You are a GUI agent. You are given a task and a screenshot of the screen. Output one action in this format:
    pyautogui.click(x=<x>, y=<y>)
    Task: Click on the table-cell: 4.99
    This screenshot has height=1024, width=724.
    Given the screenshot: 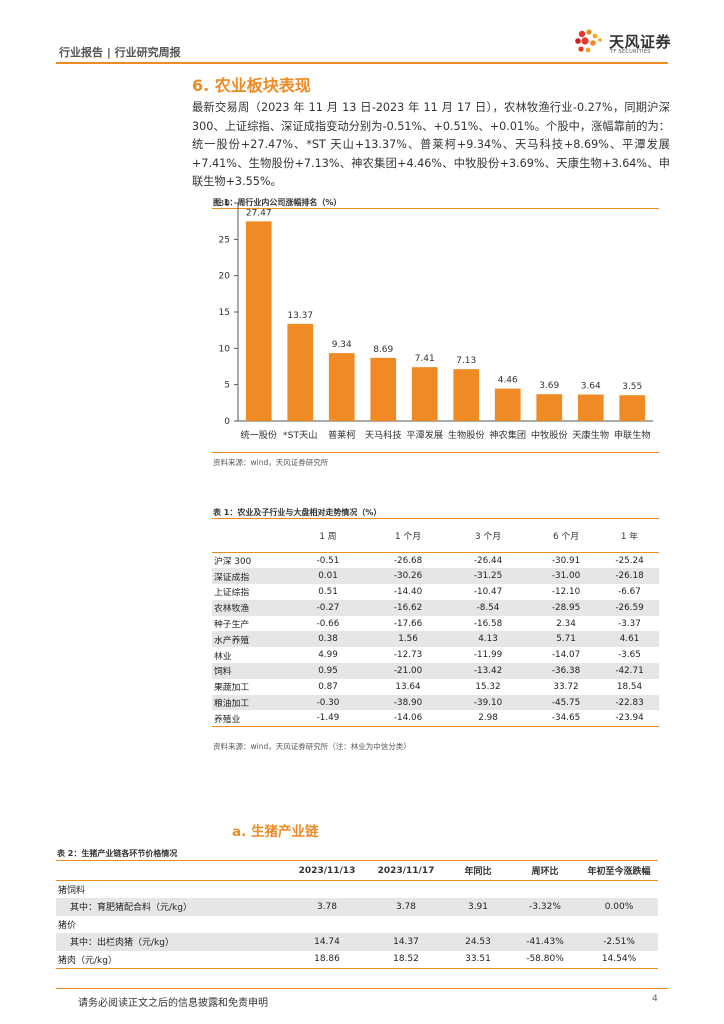 What is the action you would take?
    pyautogui.click(x=328, y=655)
    